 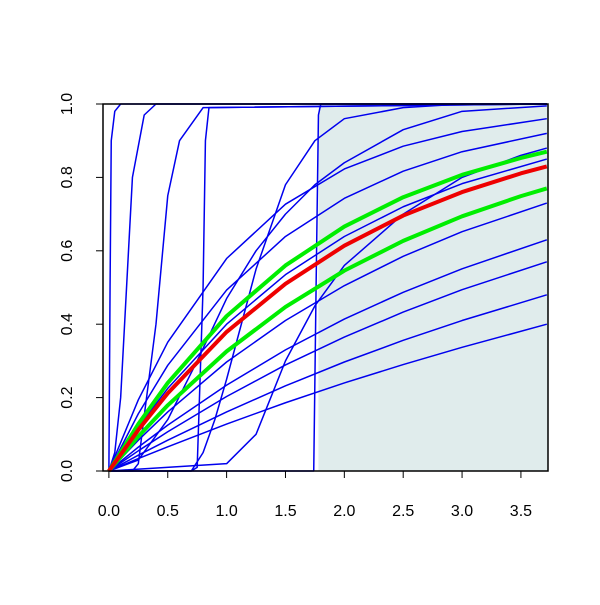 I want to click on x-tick-label: 3.0, so click(x=462, y=511).